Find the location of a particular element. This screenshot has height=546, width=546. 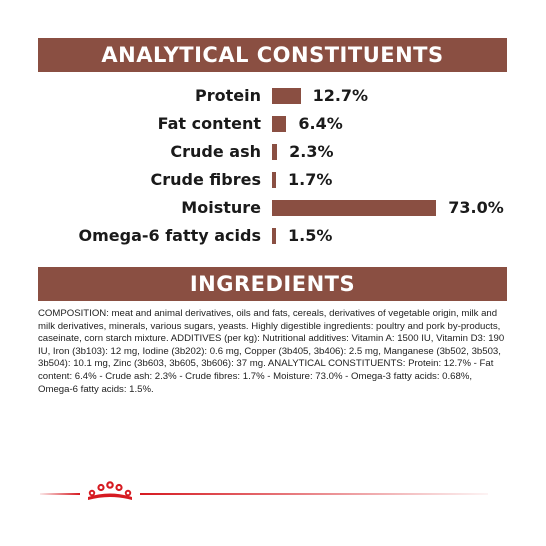

analytical-constituents-title: ANALYTICAL CONSTITUENTS is located at coordinates (272, 55).